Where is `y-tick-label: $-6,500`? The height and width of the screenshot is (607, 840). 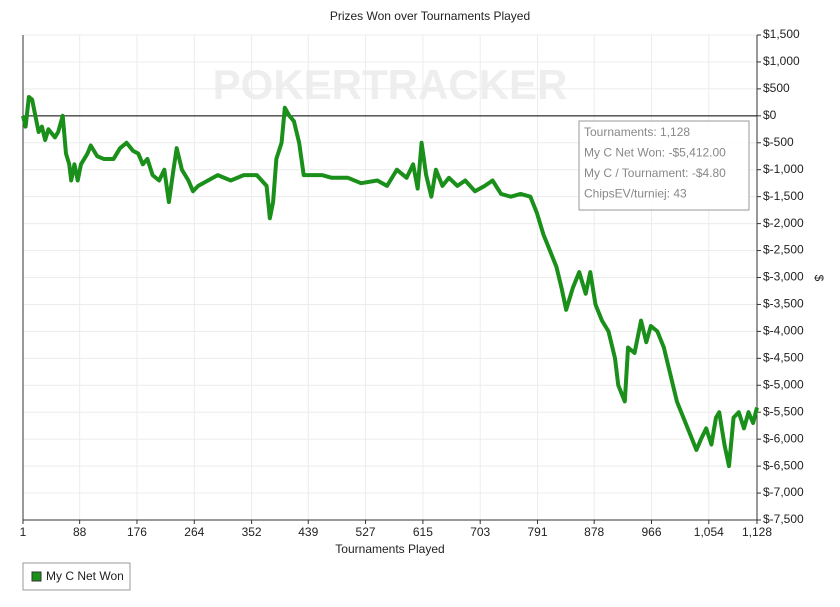
y-tick-label: $-6,500 is located at coordinates (783, 465).